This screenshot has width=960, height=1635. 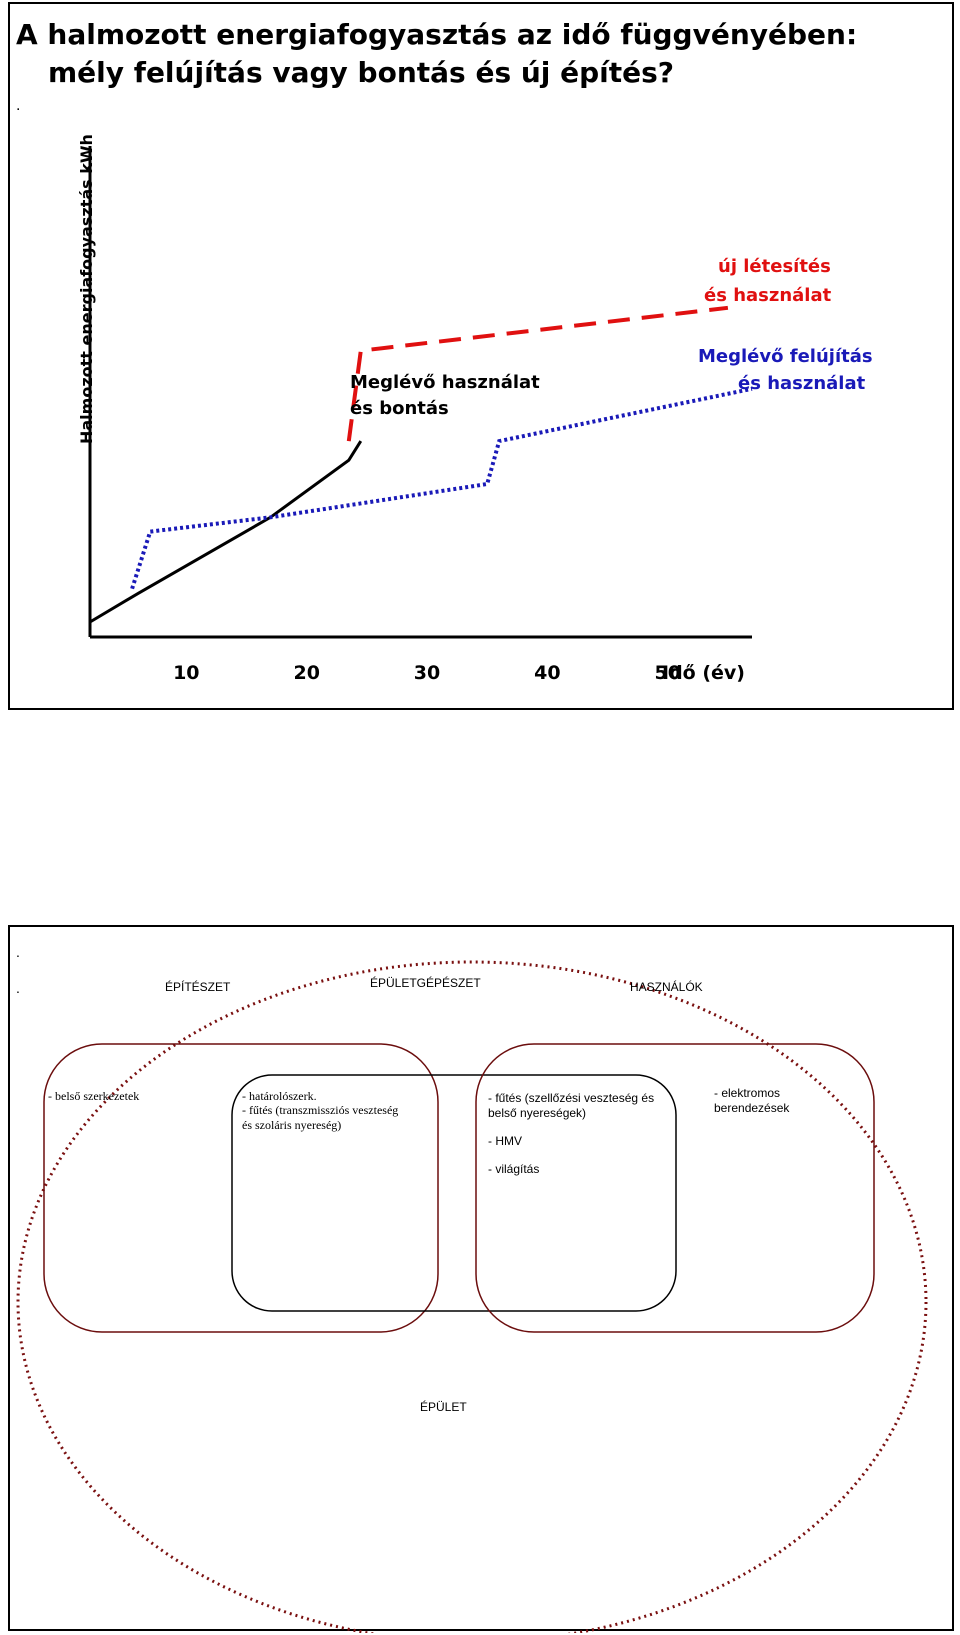 What do you see at coordinates (399, 408) in the screenshot?
I see `annotation-existing-line2: és bontás` at bounding box center [399, 408].